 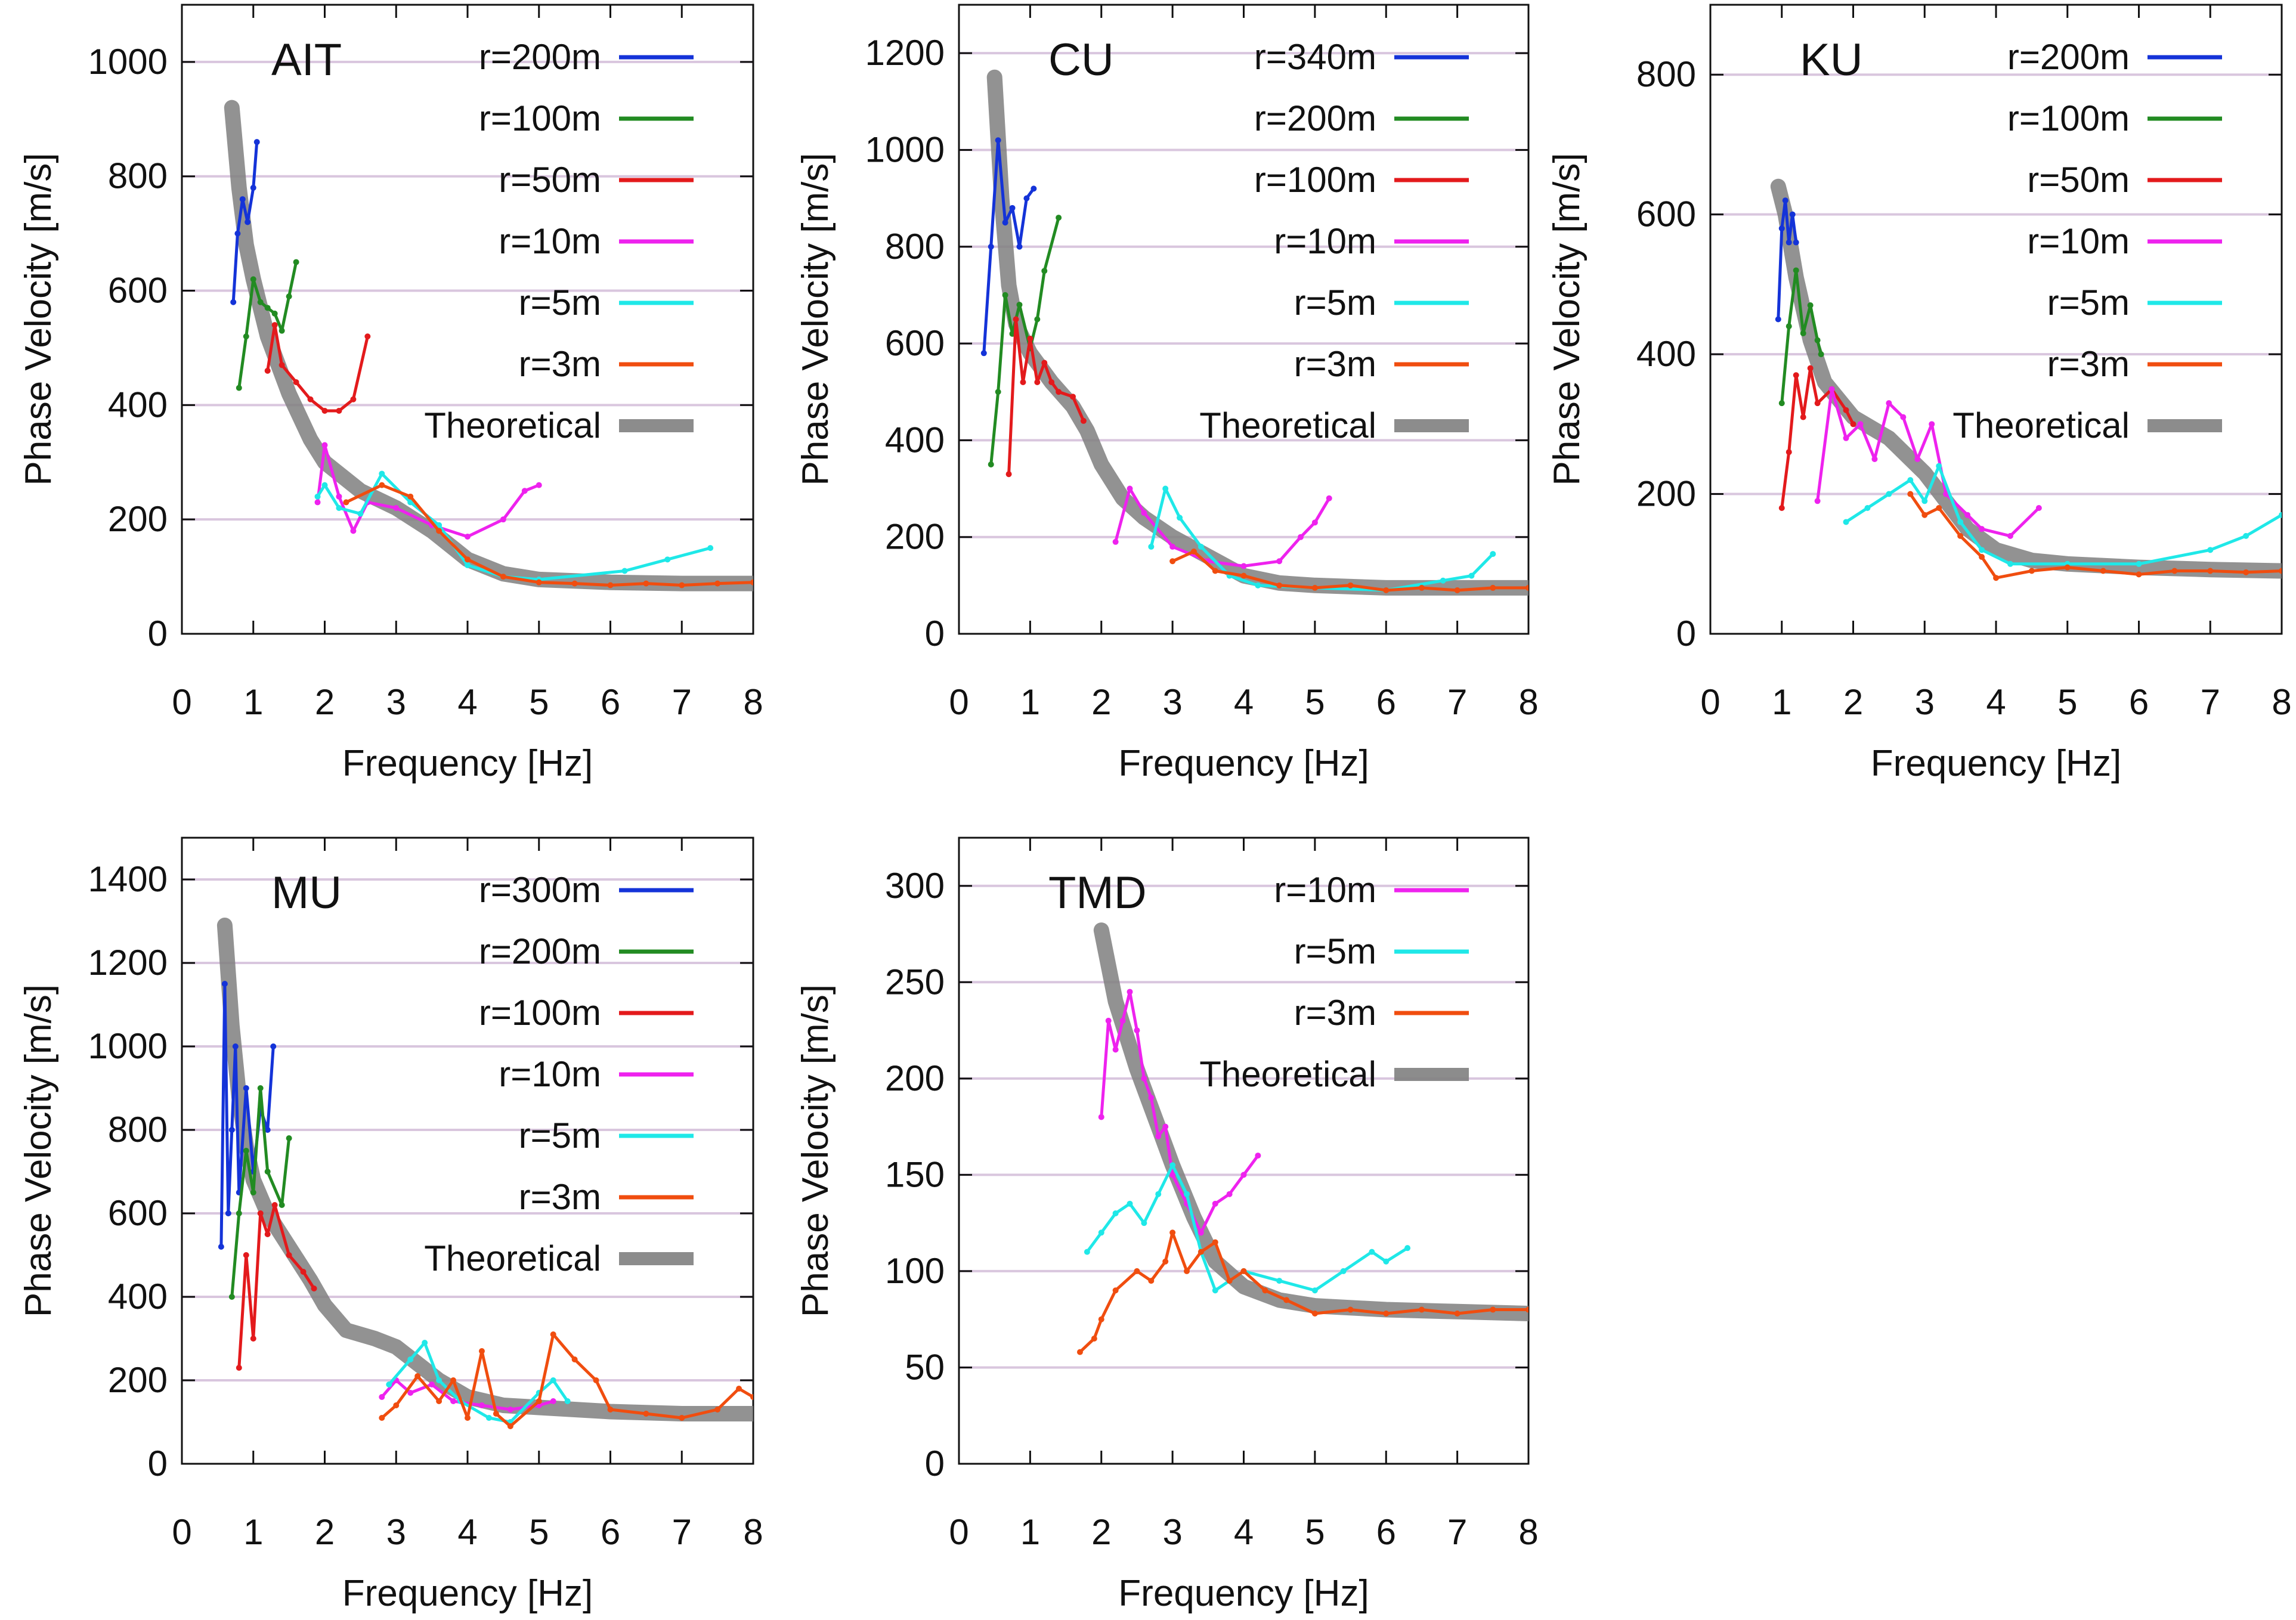 What do you see at coordinates (905, 149) in the screenshot?
I see `y-tick-label: 1000` at bounding box center [905, 149].